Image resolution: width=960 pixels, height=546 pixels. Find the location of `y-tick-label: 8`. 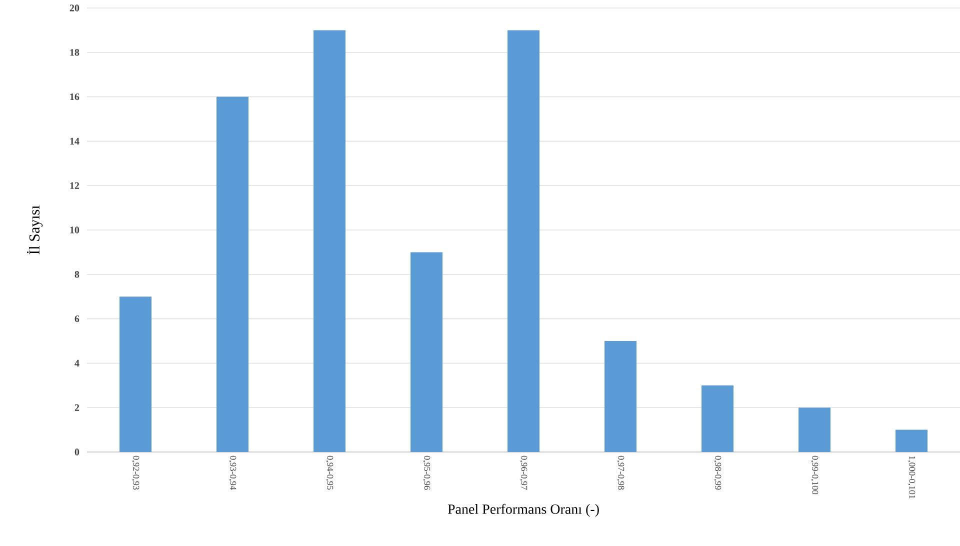

y-tick-label: 8 is located at coordinates (77, 274).